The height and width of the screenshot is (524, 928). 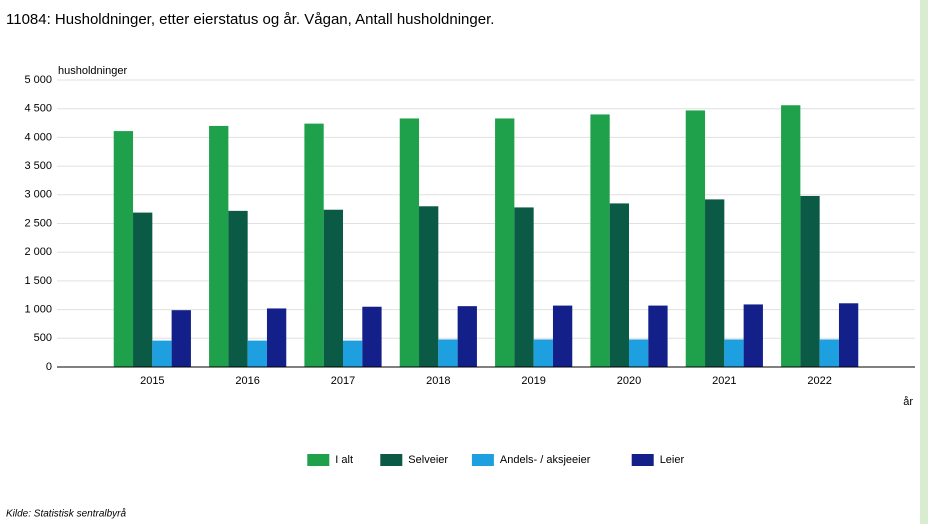 What do you see at coordinates (38, 166) in the screenshot?
I see `y-tick-label: 3 500` at bounding box center [38, 166].